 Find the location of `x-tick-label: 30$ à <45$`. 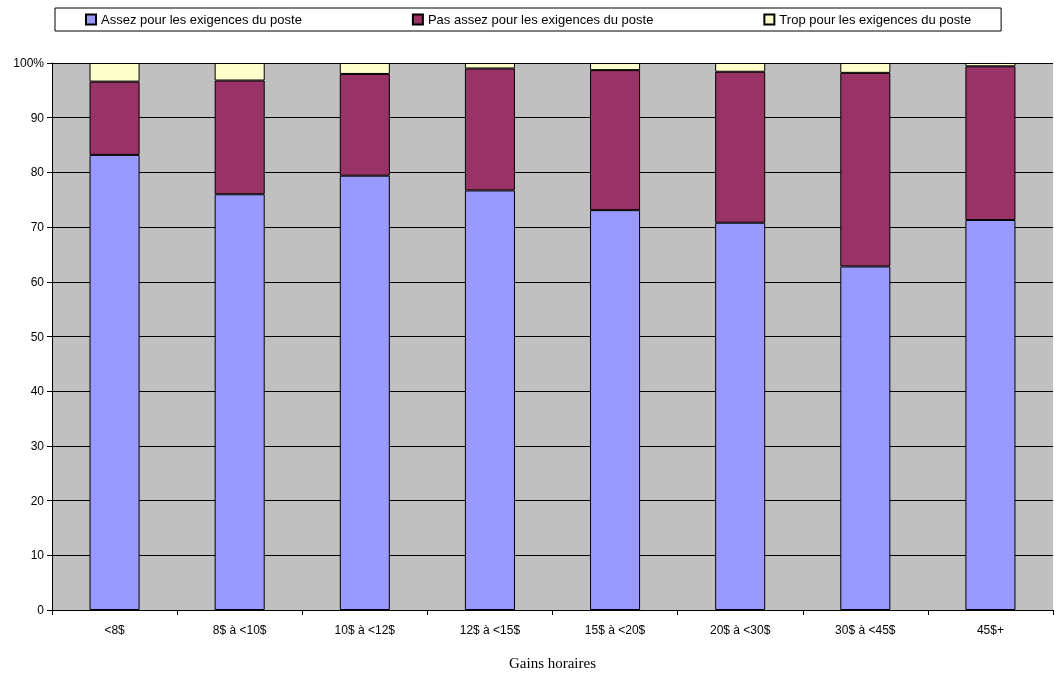

x-tick-label: 30$ à <45$ is located at coordinates (865, 630).